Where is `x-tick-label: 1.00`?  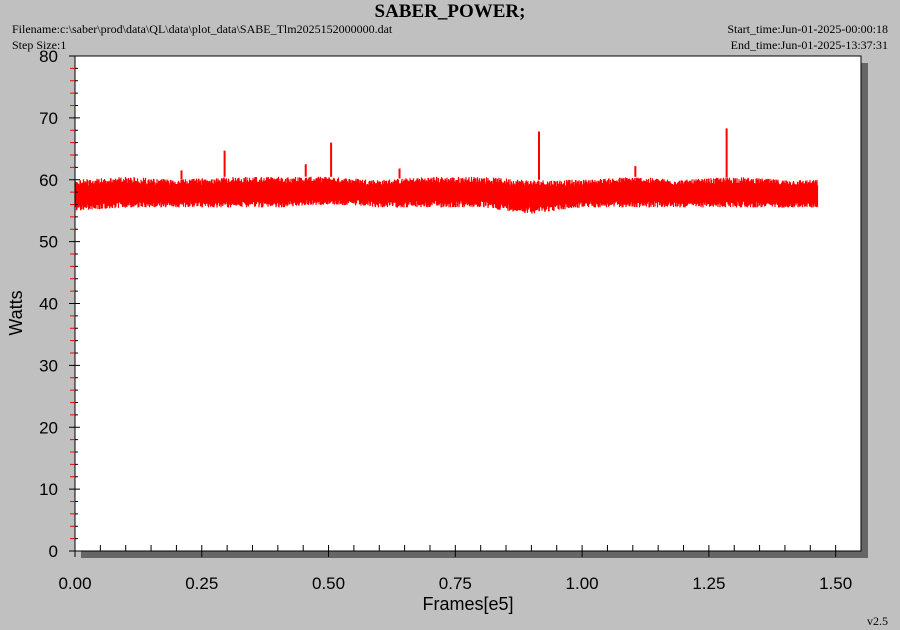 x-tick-label: 1.00 is located at coordinates (582, 583).